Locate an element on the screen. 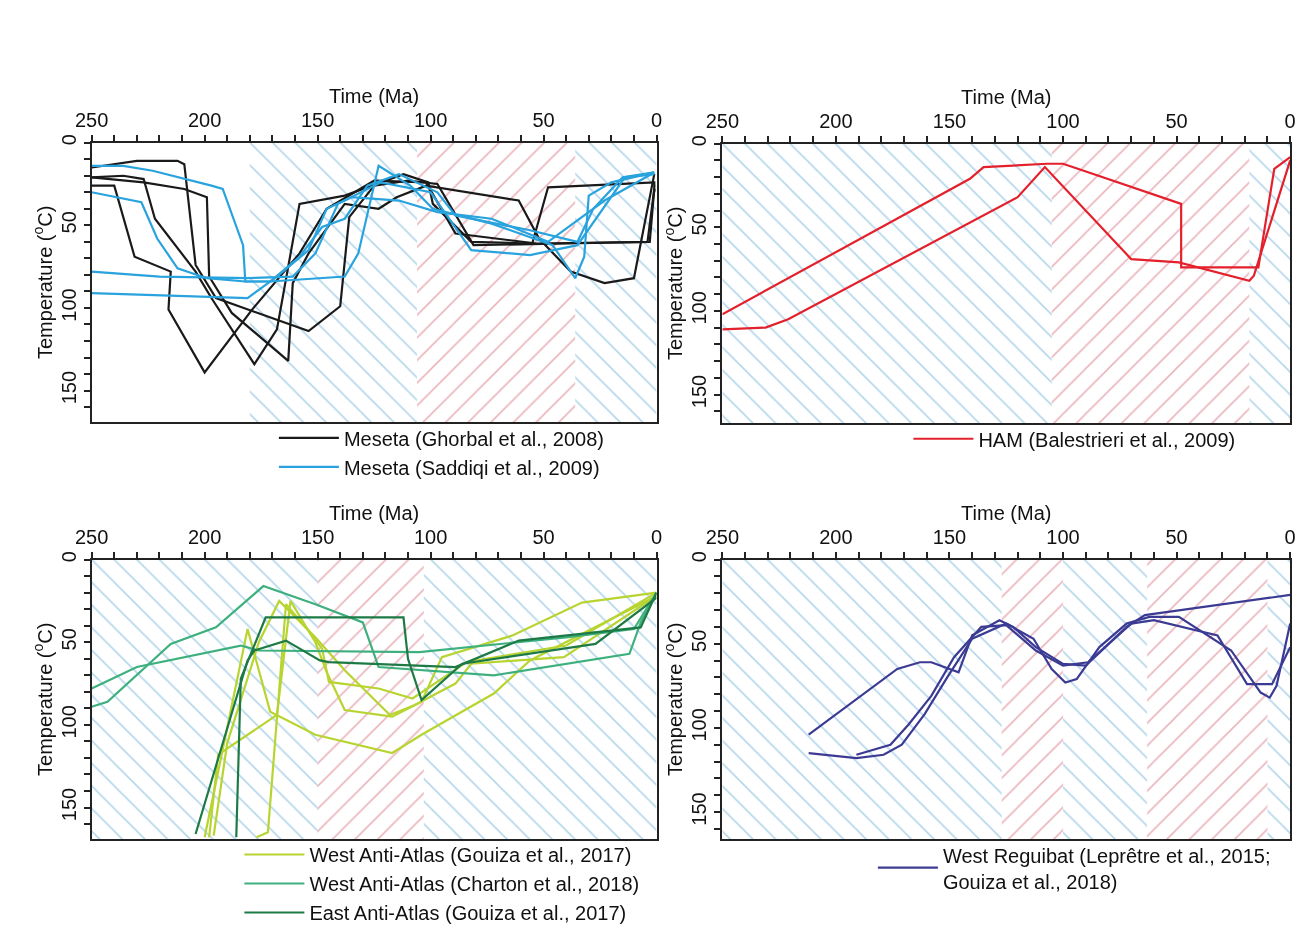  legend-label: Meseta (Saddiqi et al., 2009) is located at coordinates (471, 467).